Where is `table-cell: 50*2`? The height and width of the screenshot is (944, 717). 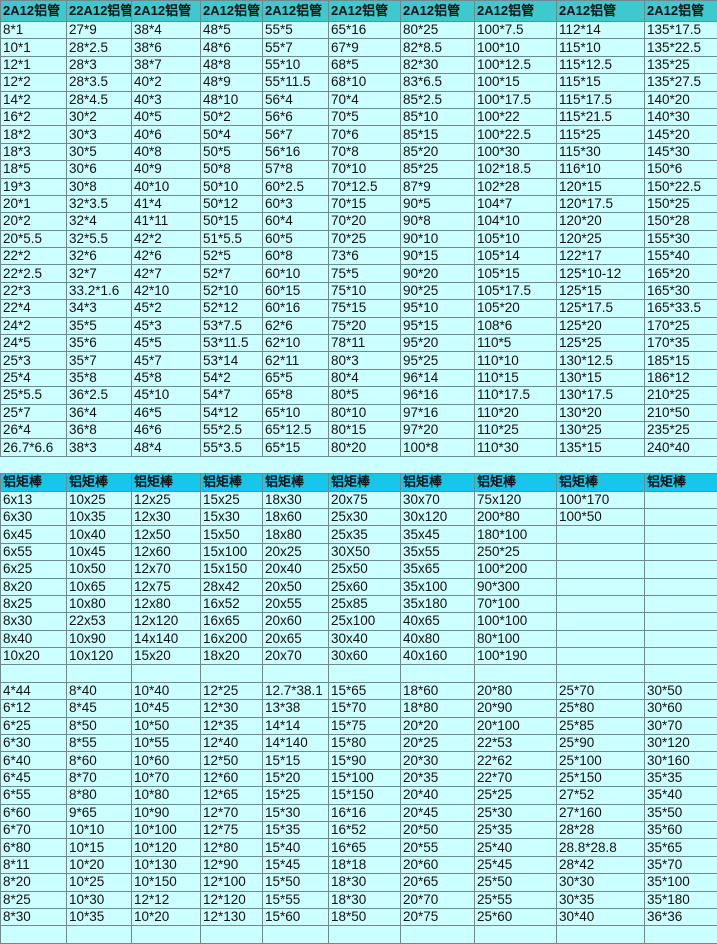
table-cell: 50*2 is located at coordinates (232, 116).